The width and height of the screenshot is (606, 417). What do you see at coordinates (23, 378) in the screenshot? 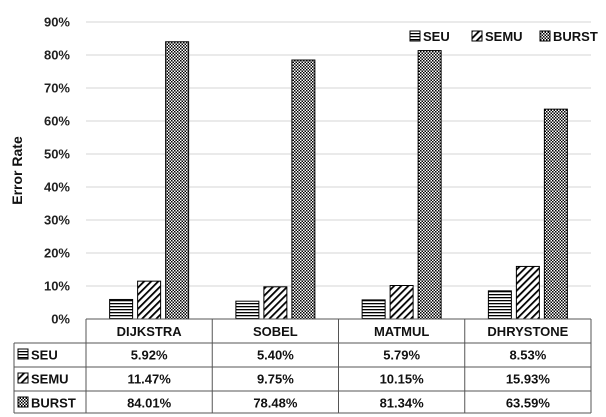
I see `table-swatch-semu` at bounding box center [23, 378].